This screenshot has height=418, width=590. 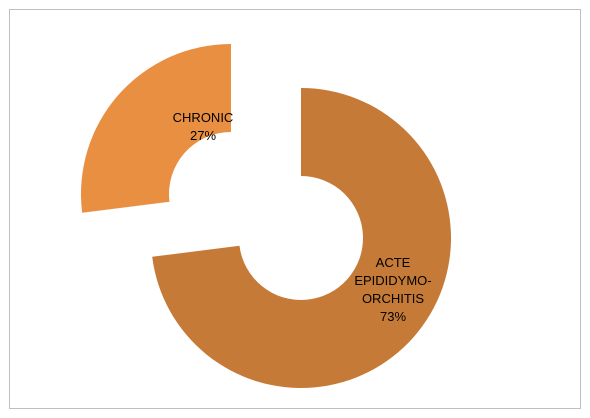 I want to click on slice-label-0: ACTE EPIDIDYMO-ORCHITIS 73%, so click(x=392, y=289).